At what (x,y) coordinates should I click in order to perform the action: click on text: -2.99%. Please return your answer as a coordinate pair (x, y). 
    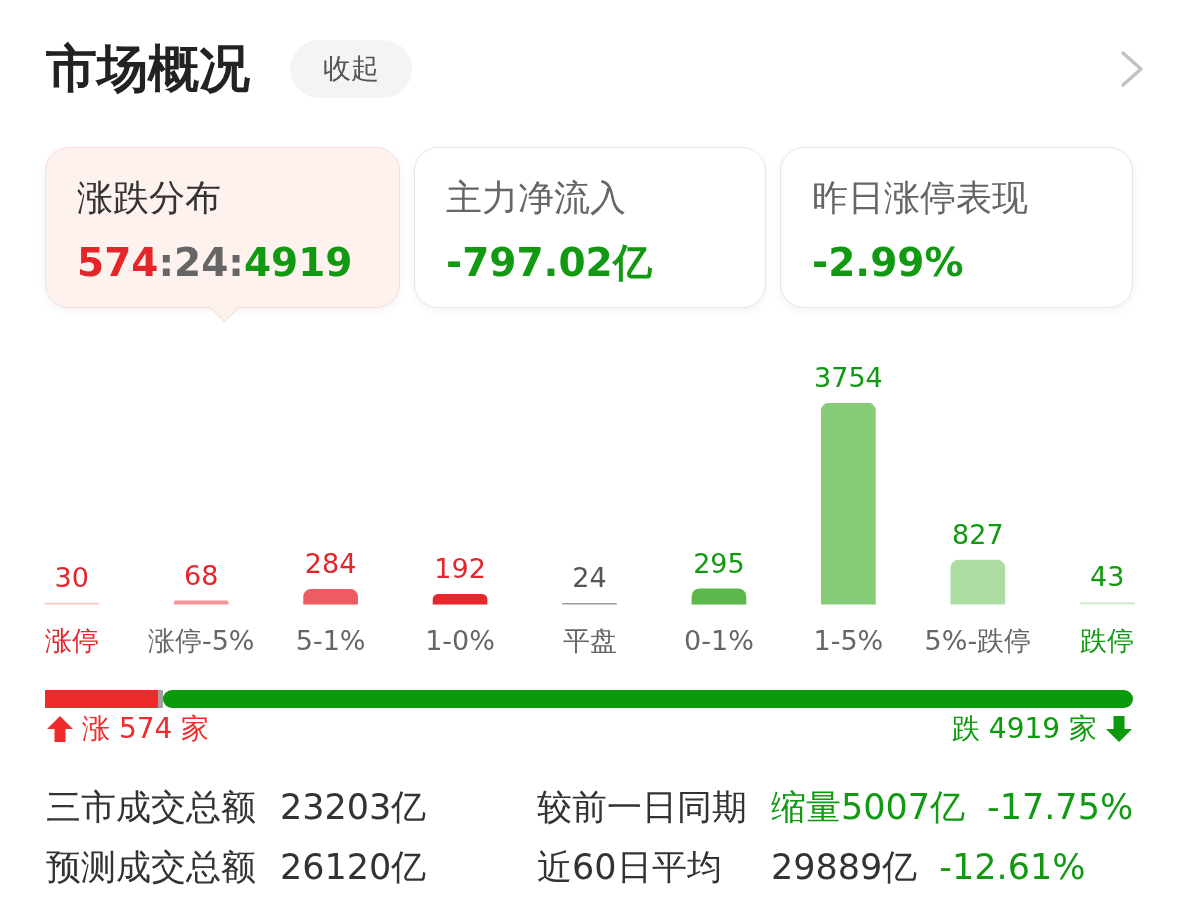
    Looking at the image, I should click on (888, 263).